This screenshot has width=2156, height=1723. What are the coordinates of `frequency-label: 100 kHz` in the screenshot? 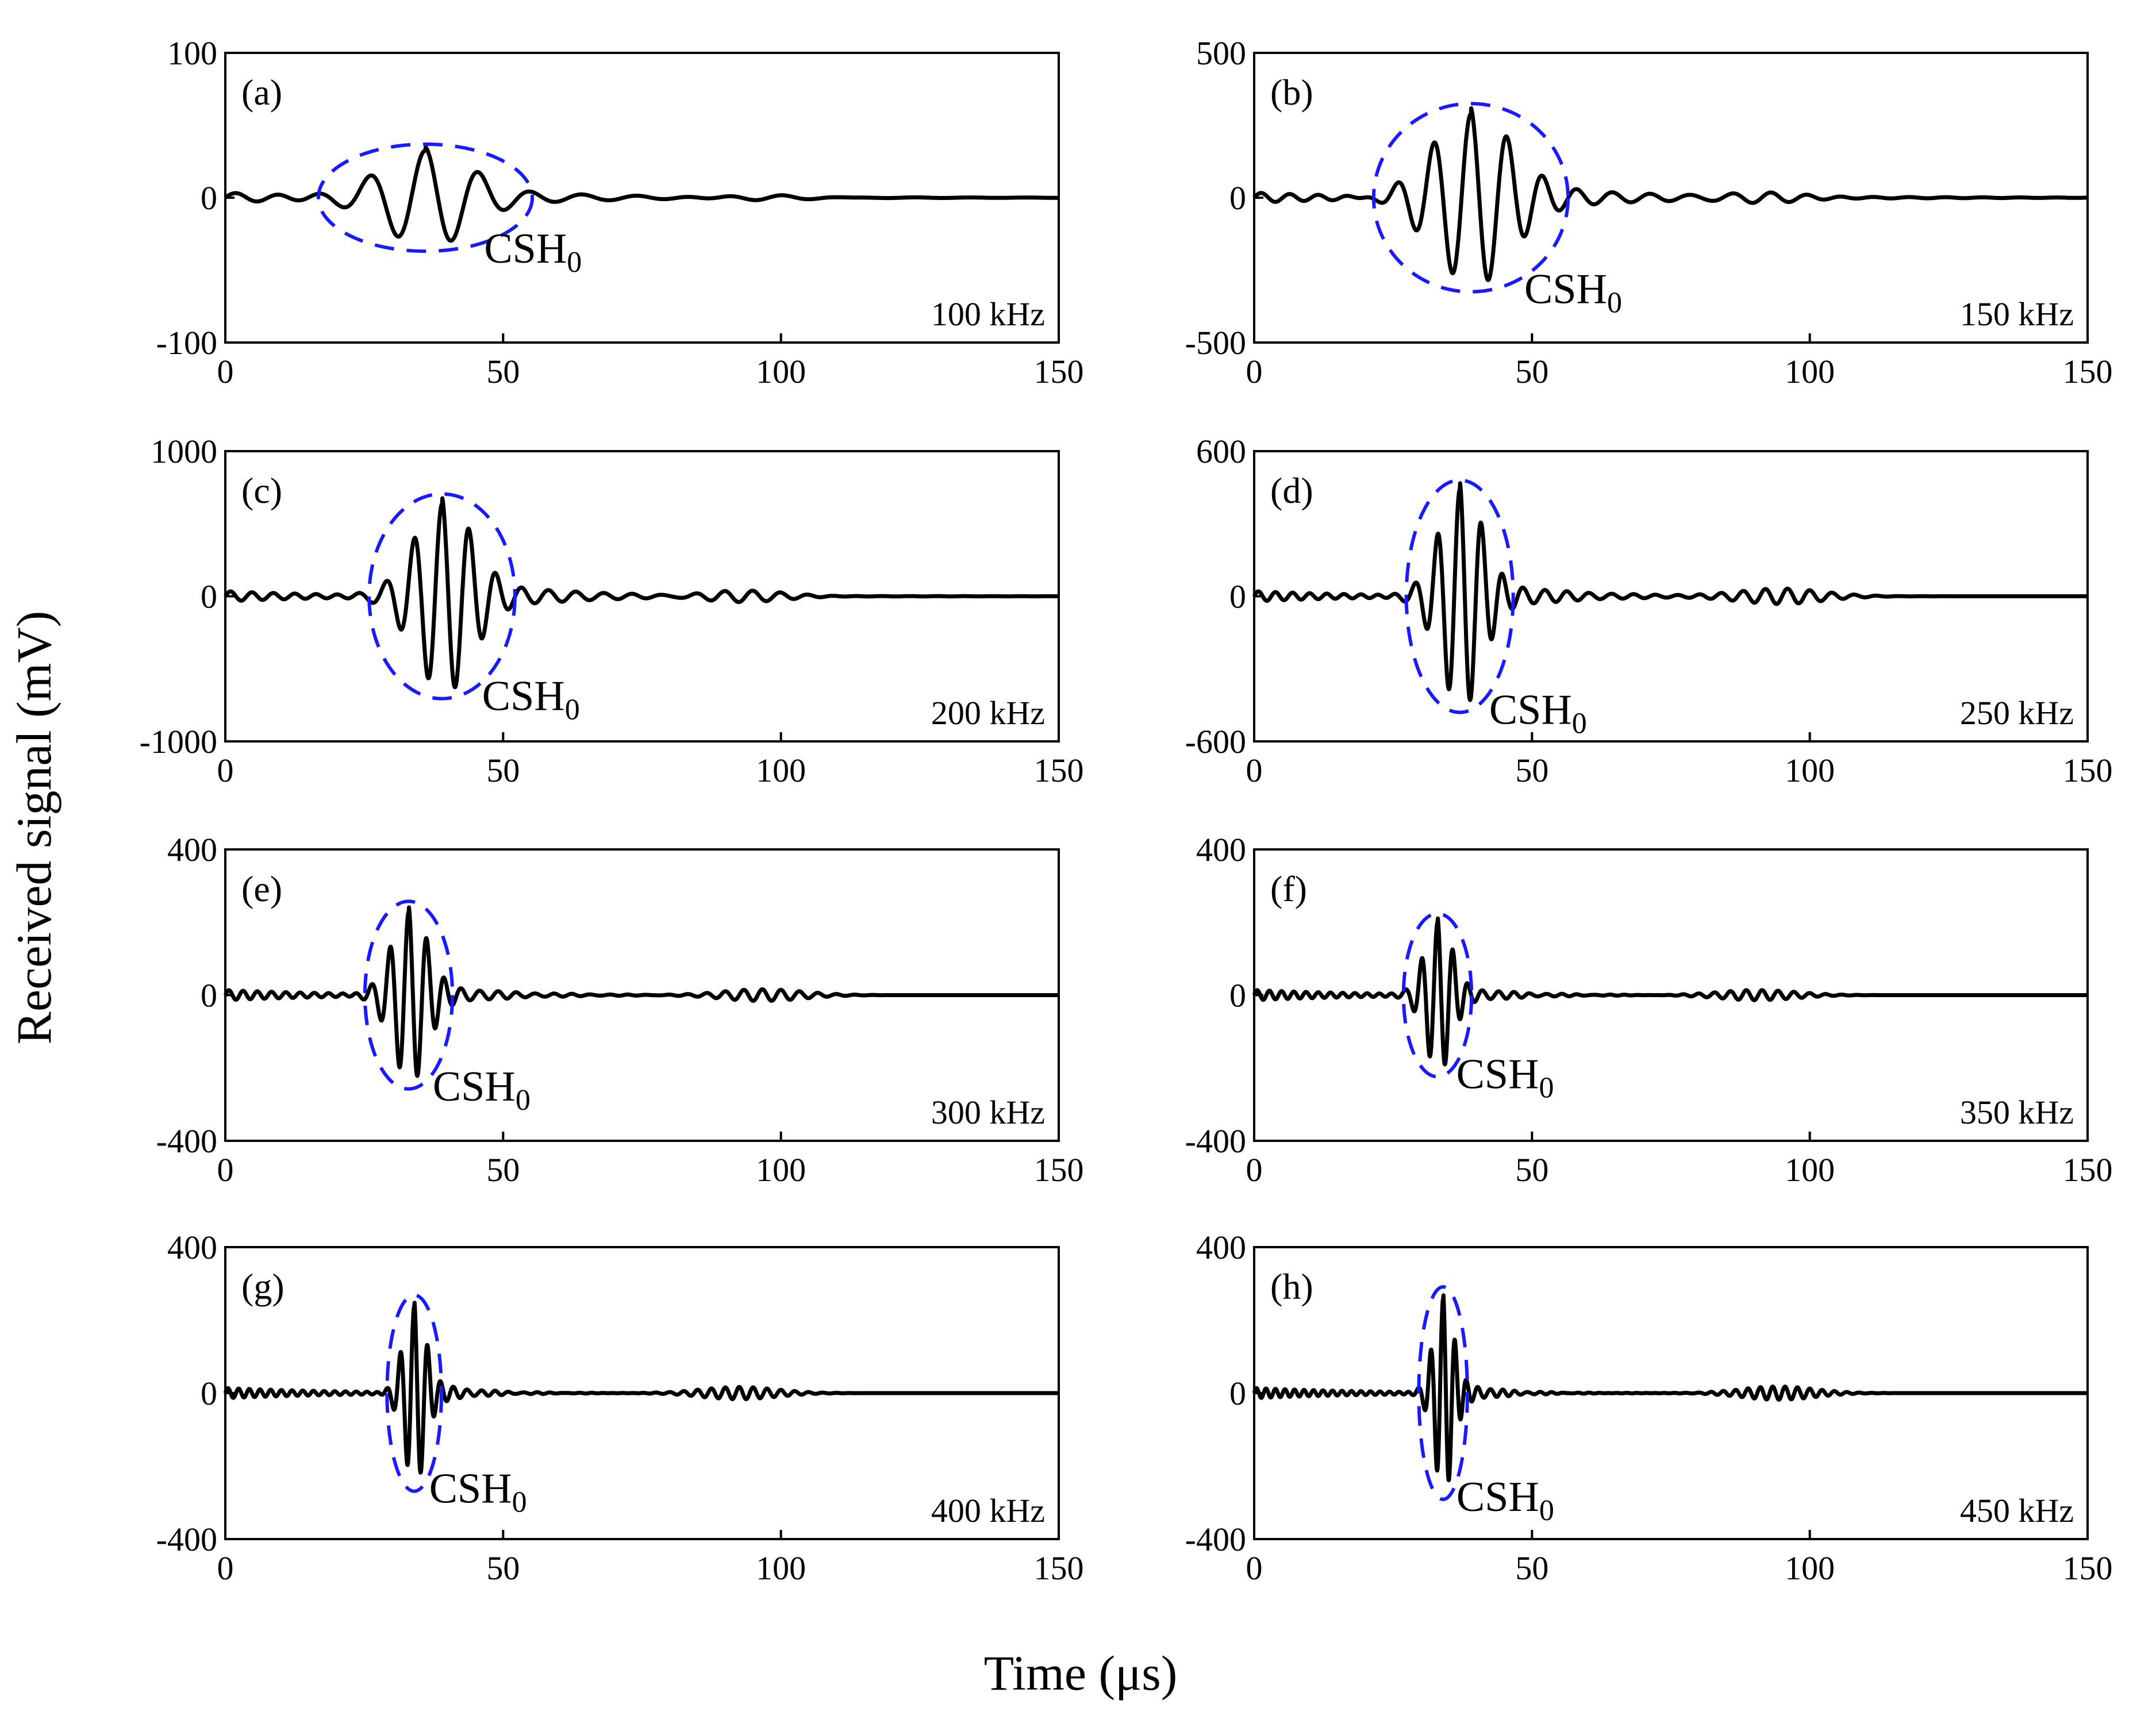 It's located at (988, 314).